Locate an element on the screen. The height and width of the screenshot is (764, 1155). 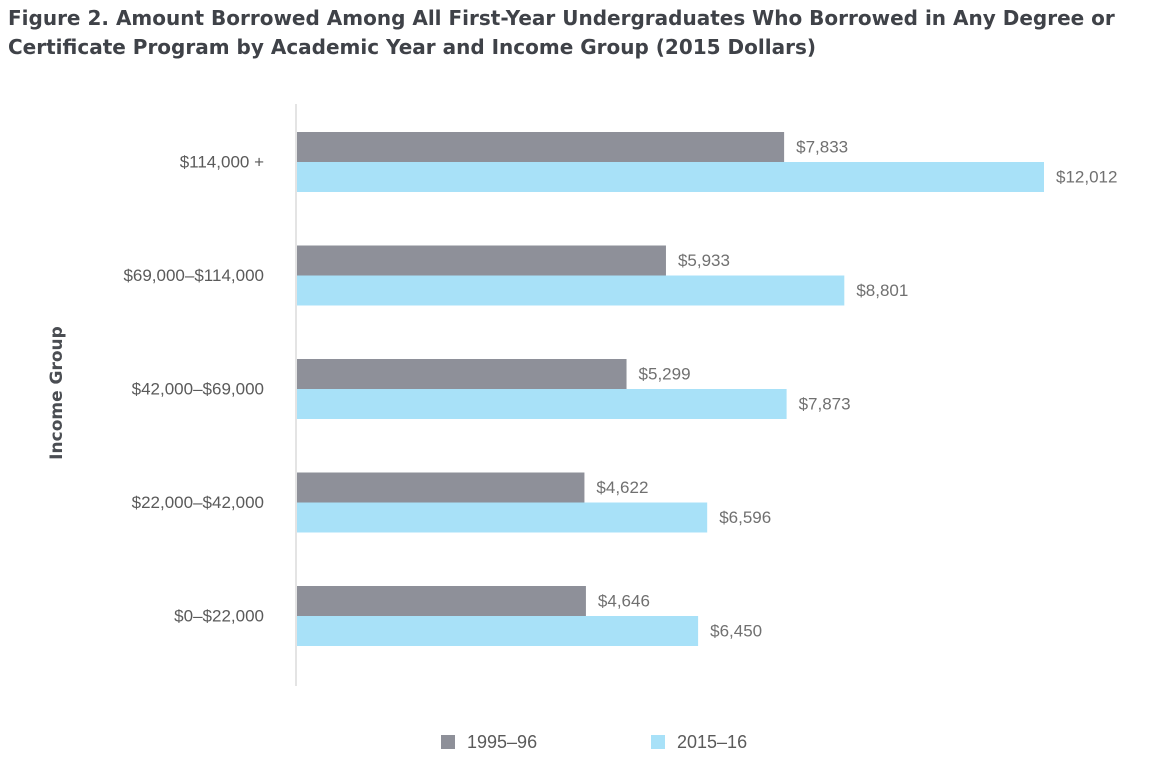
data-label: $5,933 is located at coordinates (704, 260).